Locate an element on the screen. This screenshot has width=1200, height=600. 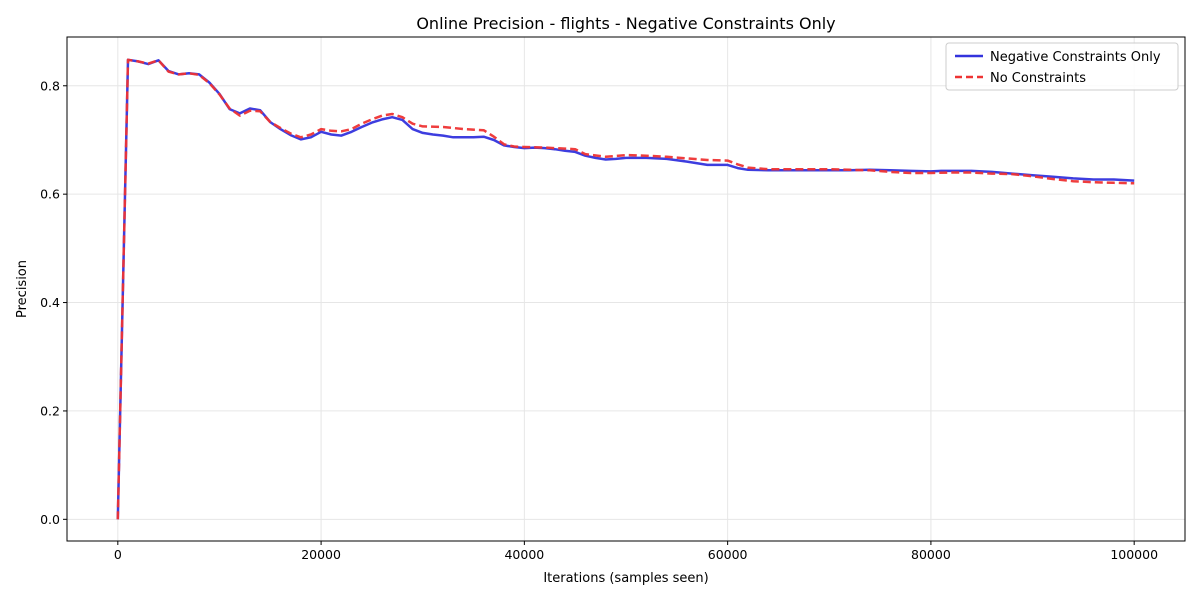
x-tick-label: 0 is located at coordinates (118, 554).